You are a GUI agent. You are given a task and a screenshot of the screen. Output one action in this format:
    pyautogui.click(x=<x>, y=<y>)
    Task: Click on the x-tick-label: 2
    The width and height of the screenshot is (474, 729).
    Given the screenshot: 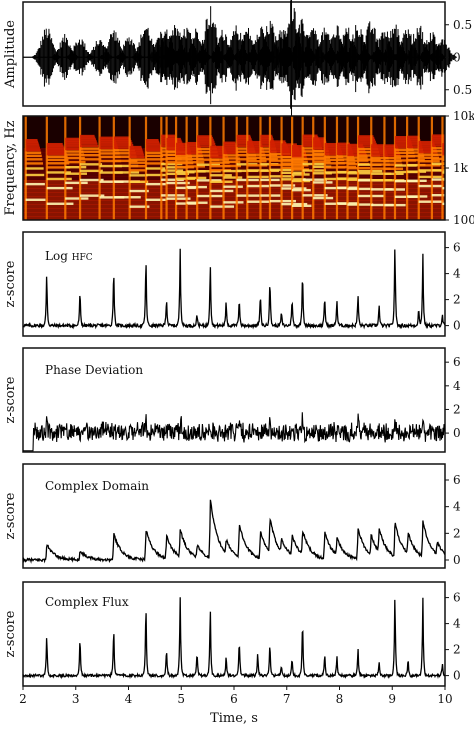 What is the action you would take?
    pyautogui.click(x=23, y=699)
    